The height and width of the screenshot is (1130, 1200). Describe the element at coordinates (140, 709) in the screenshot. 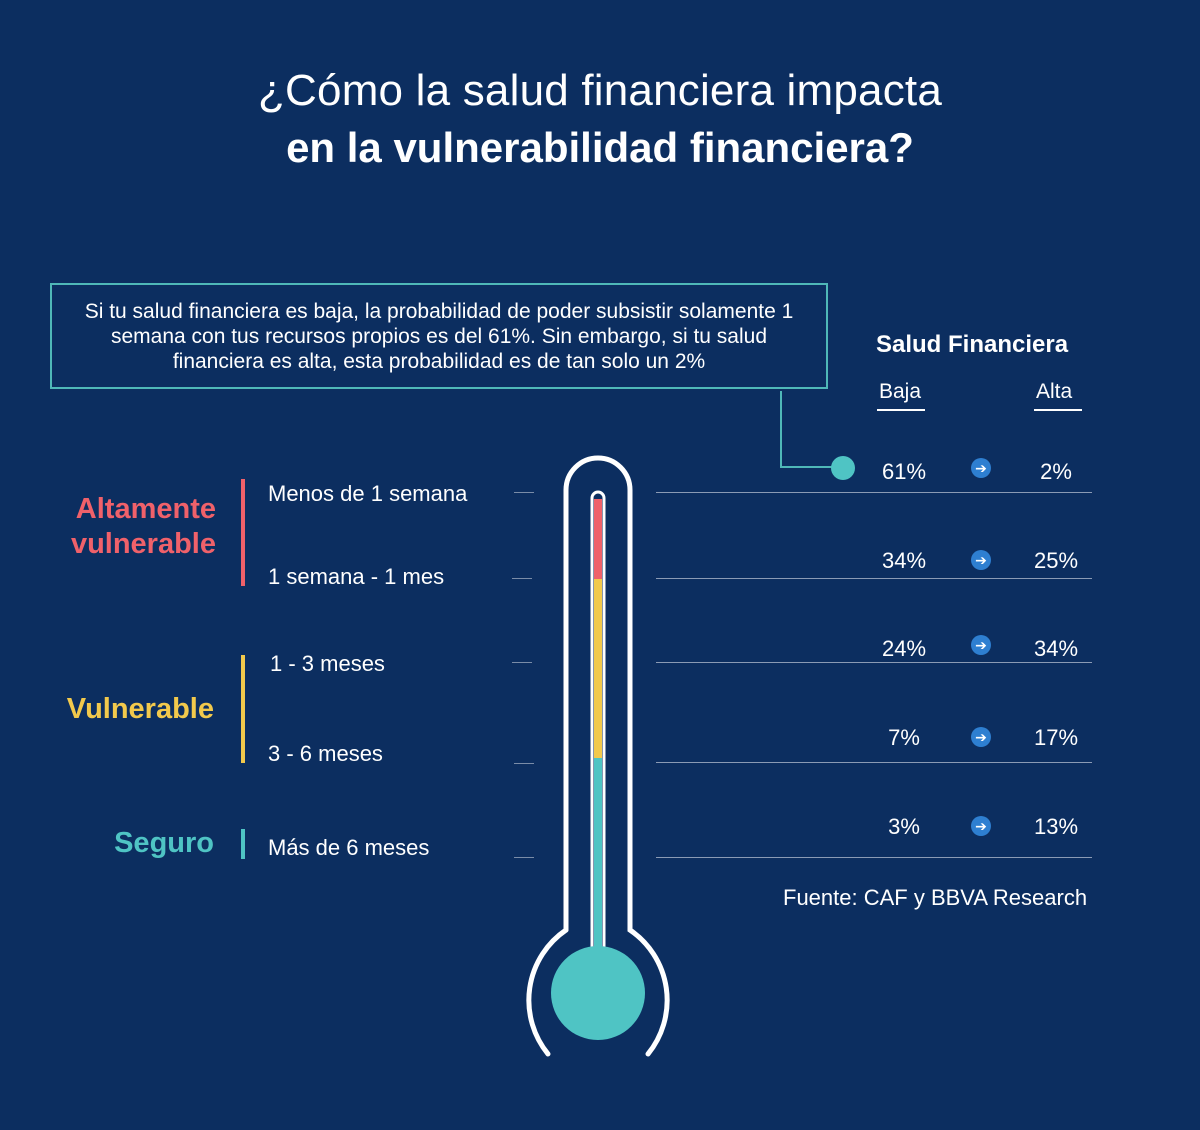

I see `category-label: Vulnerable` at that location.